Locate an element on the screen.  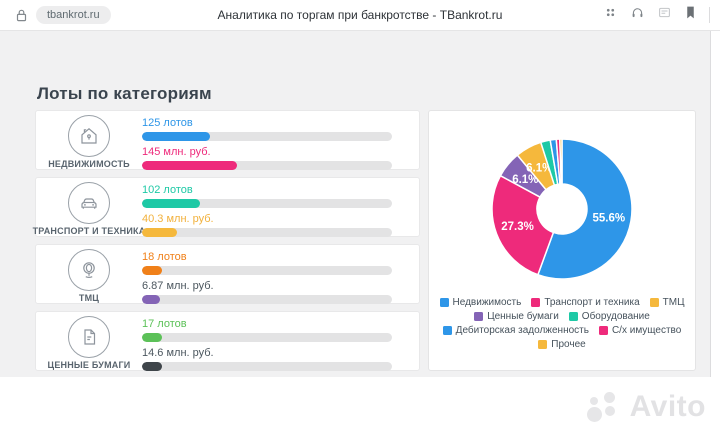
avito-text: Avito is located at coordinates (667, 406).